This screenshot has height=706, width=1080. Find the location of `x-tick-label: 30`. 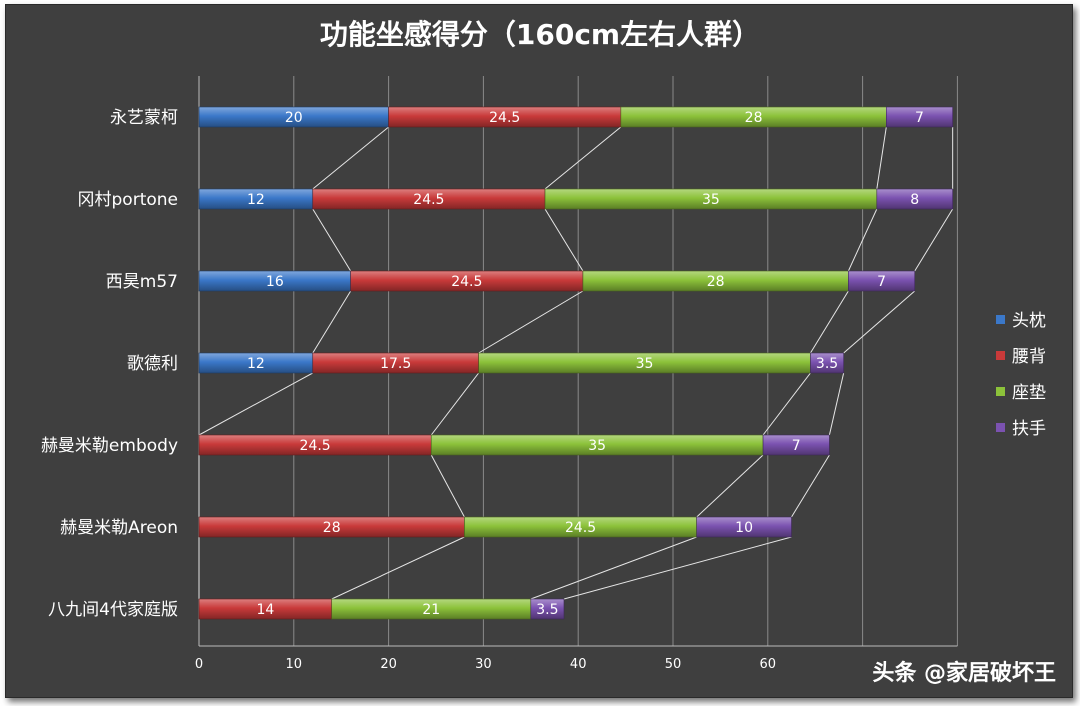

x-tick-label: 30 is located at coordinates (483, 664).